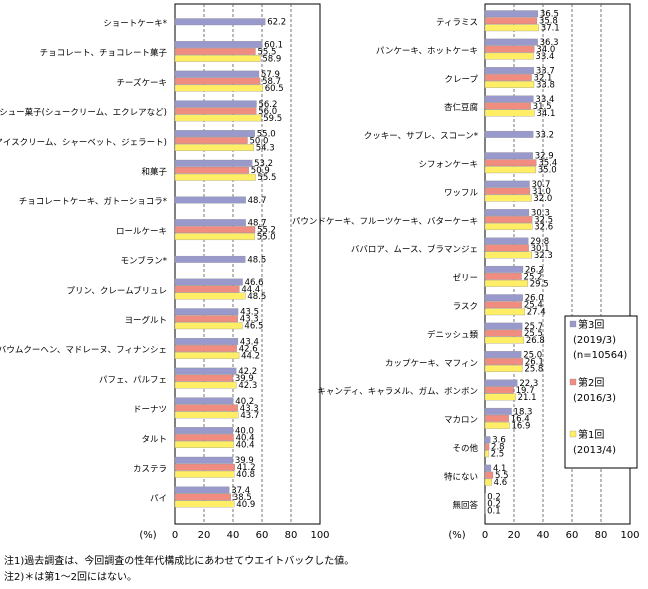  Describe the element at coordinates (116, 290) in the screenshot. I see `category-label: プリン、クレームブリュレ` at that location.